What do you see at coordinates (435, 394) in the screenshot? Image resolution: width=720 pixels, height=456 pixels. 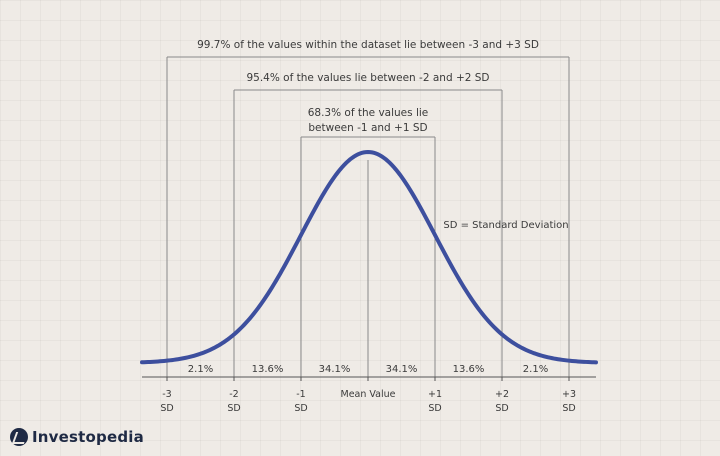 I see `tick-label: +1` at bounding box center [435, 394].